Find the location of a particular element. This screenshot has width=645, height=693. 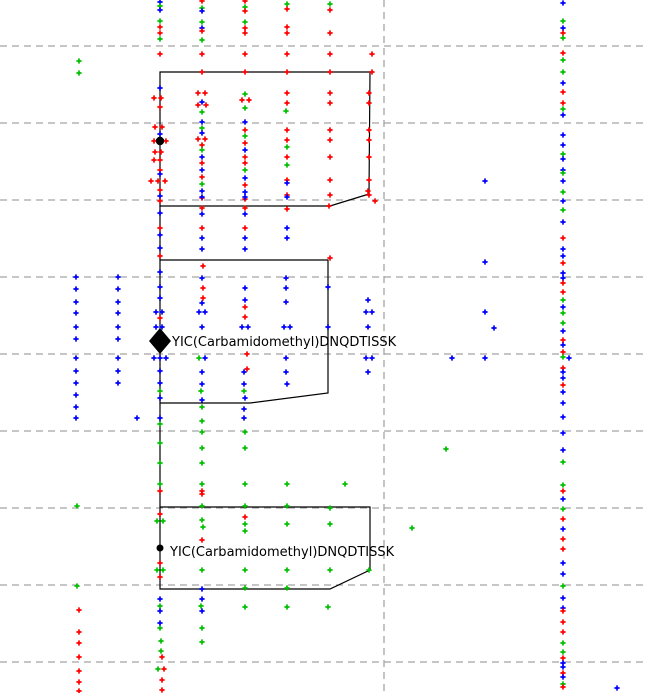

peptide-label-selected: YIC(Carbamidomethyl)DNQDTISSK is located at coordinates (284, 342).